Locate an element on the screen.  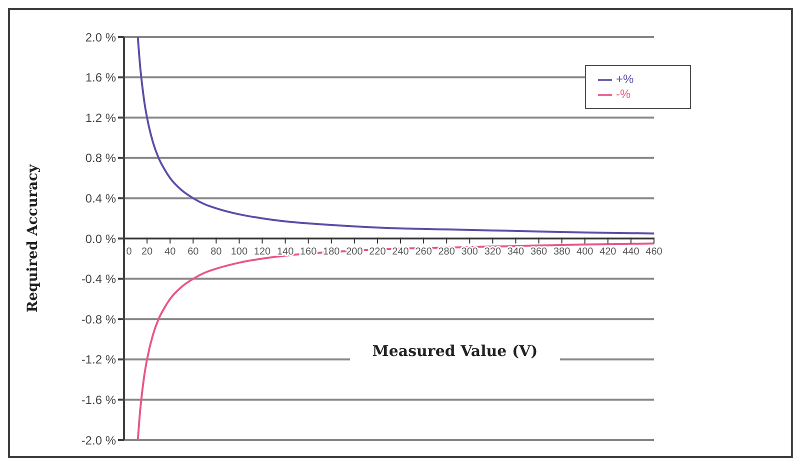
x-tick-label: 260 is located at coordinates (423, 252).